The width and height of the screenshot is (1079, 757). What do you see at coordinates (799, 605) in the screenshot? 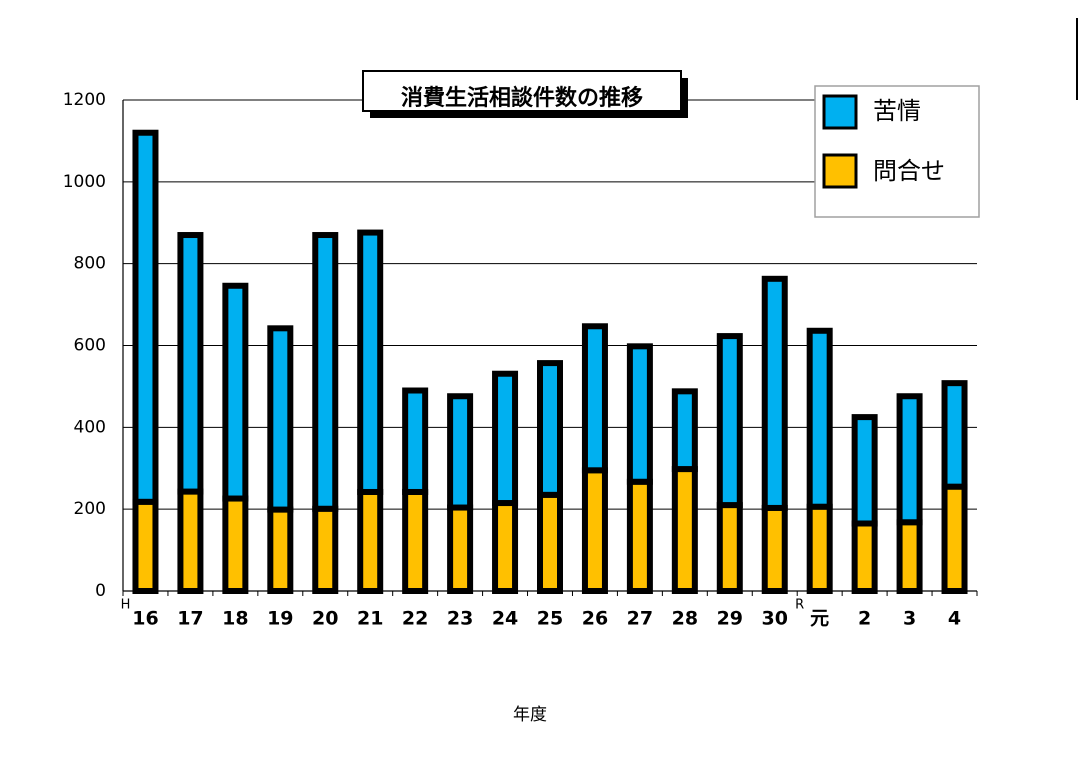
I see `era-prefix-label: R` at bounding box center [799, 605].